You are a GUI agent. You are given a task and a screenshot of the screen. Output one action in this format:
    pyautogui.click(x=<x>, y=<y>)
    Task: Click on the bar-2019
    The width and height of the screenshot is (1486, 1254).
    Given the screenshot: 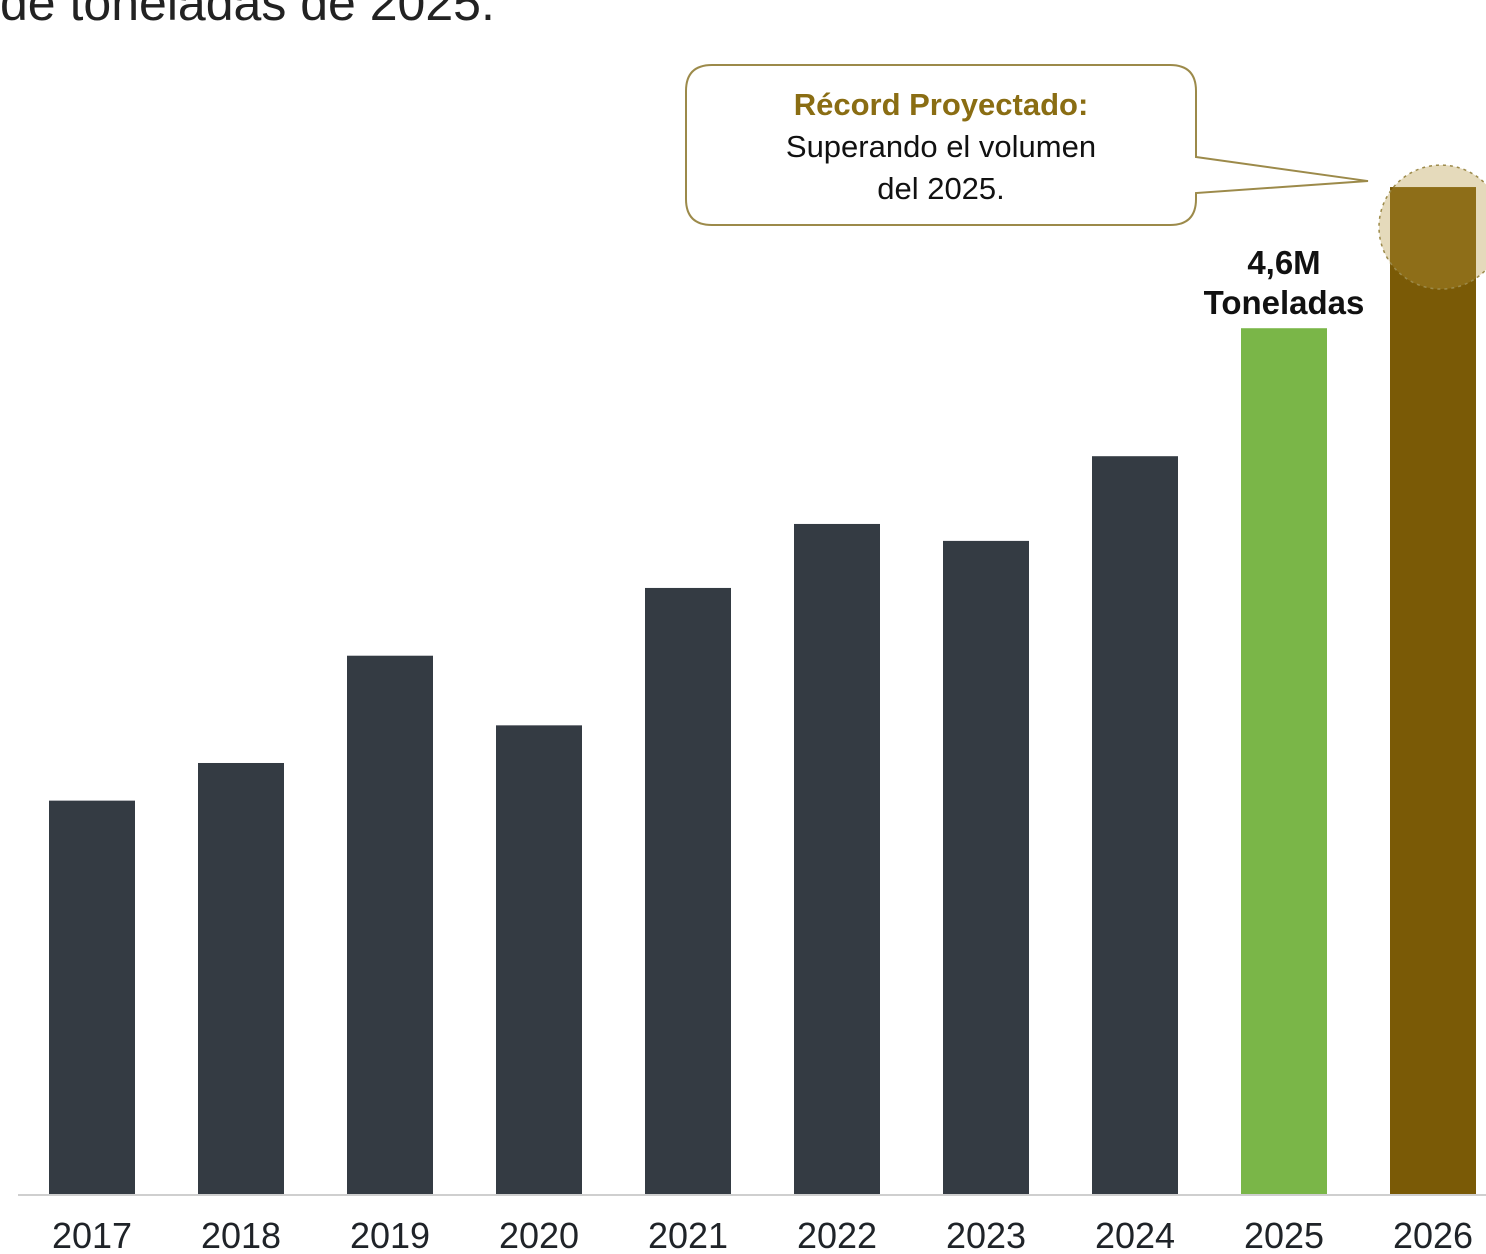 What is the action you would take?
    pyautogui.click(x=390, y=924)
    